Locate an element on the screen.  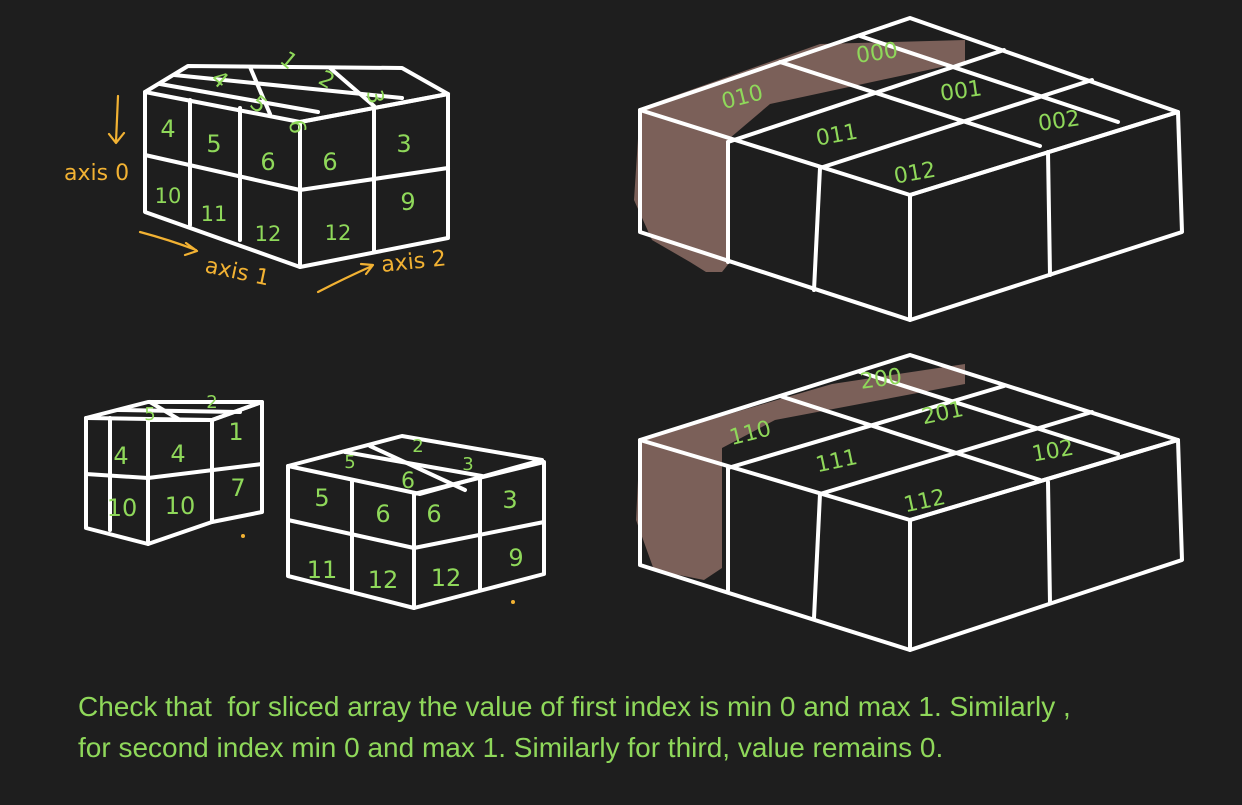
index-cell: 102 is located at coordinates (1053, 452).